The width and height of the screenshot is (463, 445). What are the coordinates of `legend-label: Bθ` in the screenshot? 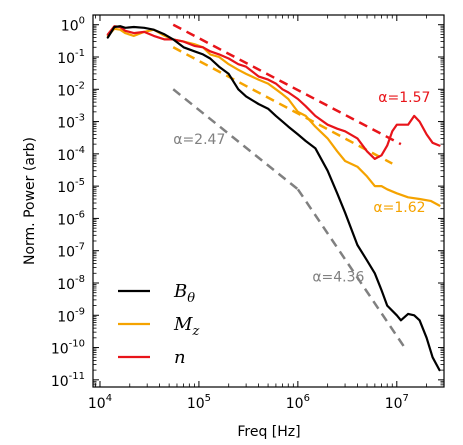 It's located at (184, 293).